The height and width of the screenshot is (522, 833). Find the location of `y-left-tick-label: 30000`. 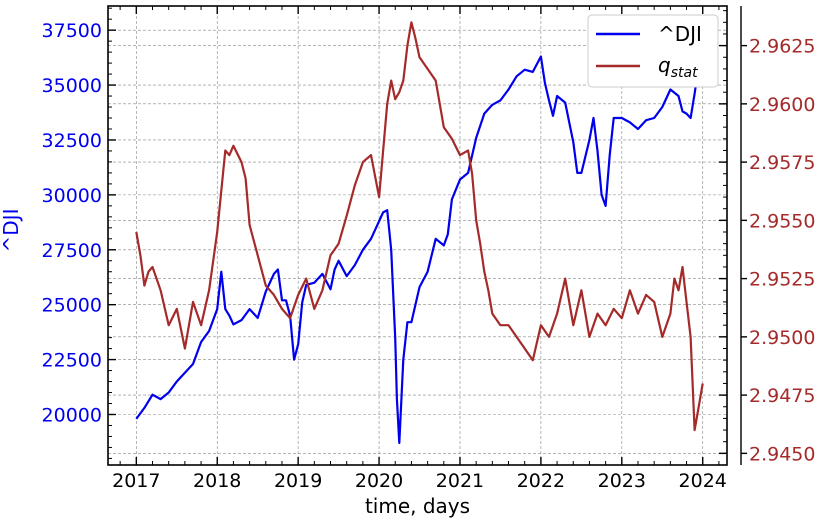

y-left-tick-label: 30000 is located at coordinates (72, 196).